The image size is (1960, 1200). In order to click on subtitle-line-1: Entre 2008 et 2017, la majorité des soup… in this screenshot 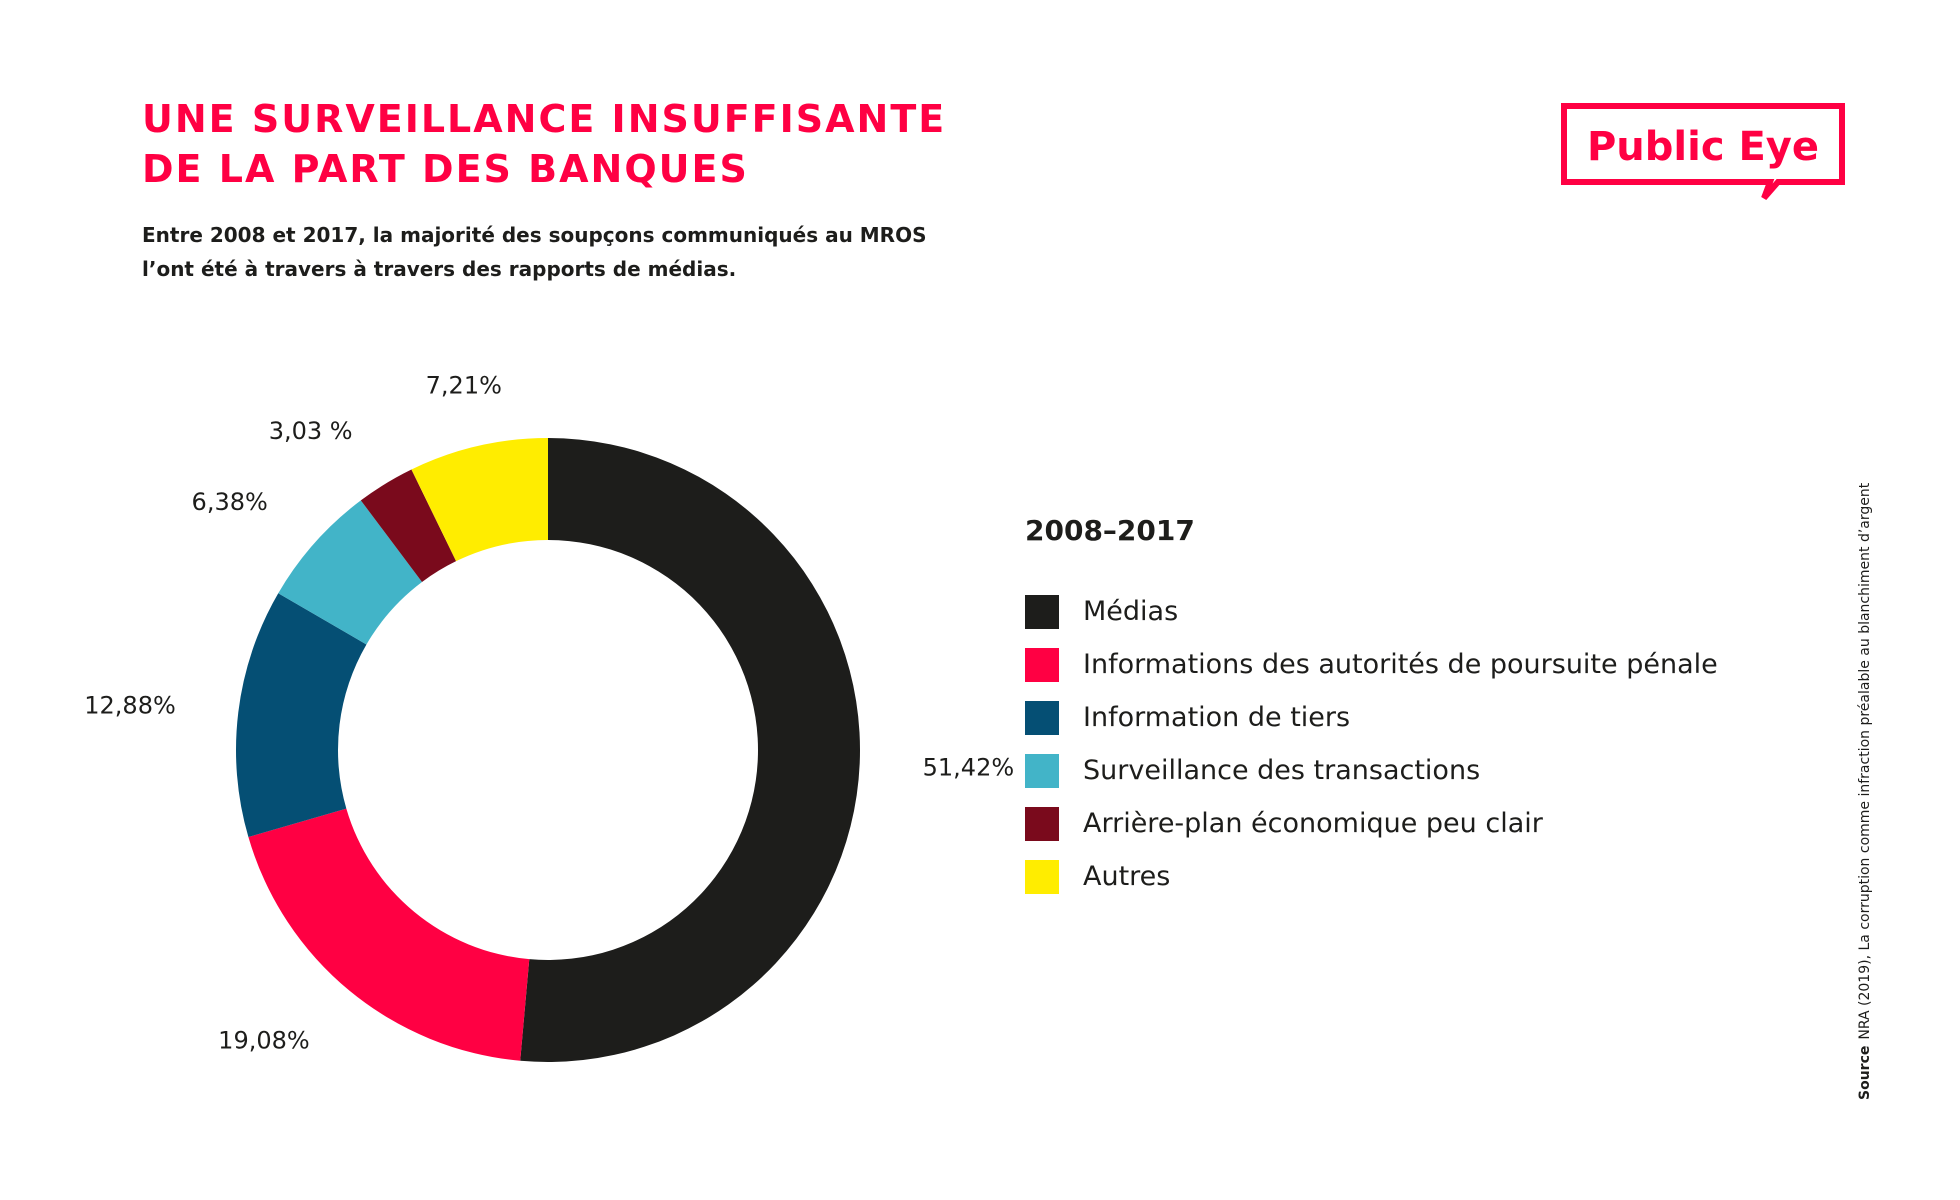, I will do `click(534, 235)`.